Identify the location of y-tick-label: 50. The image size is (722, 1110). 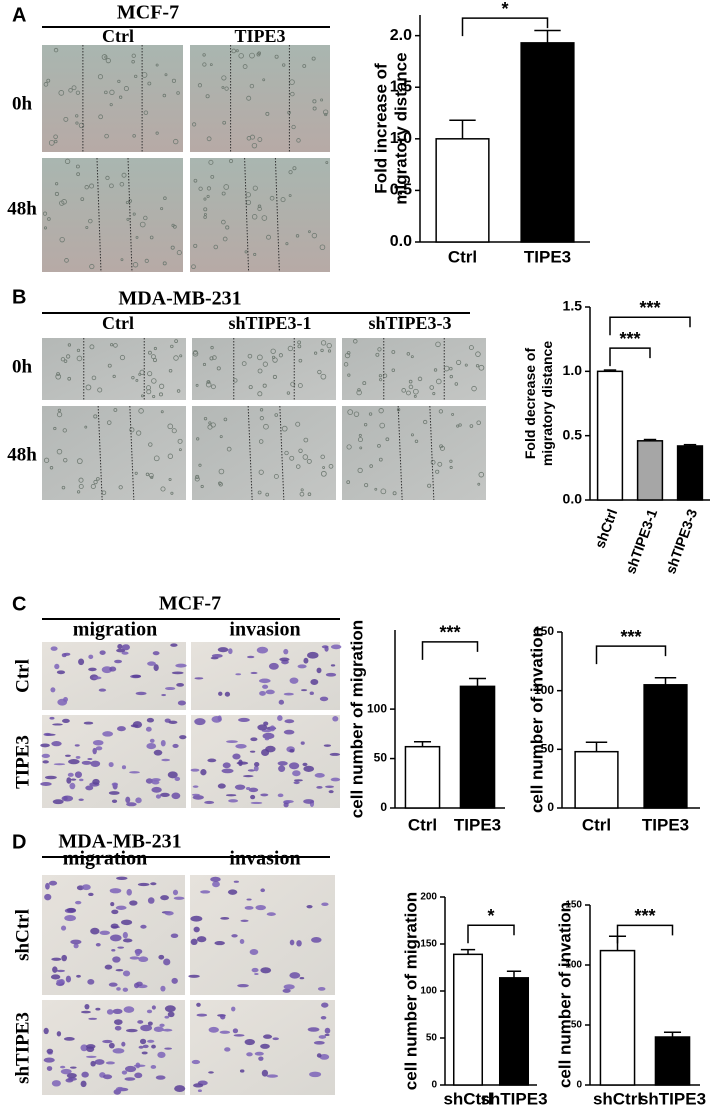
(432, 1038).